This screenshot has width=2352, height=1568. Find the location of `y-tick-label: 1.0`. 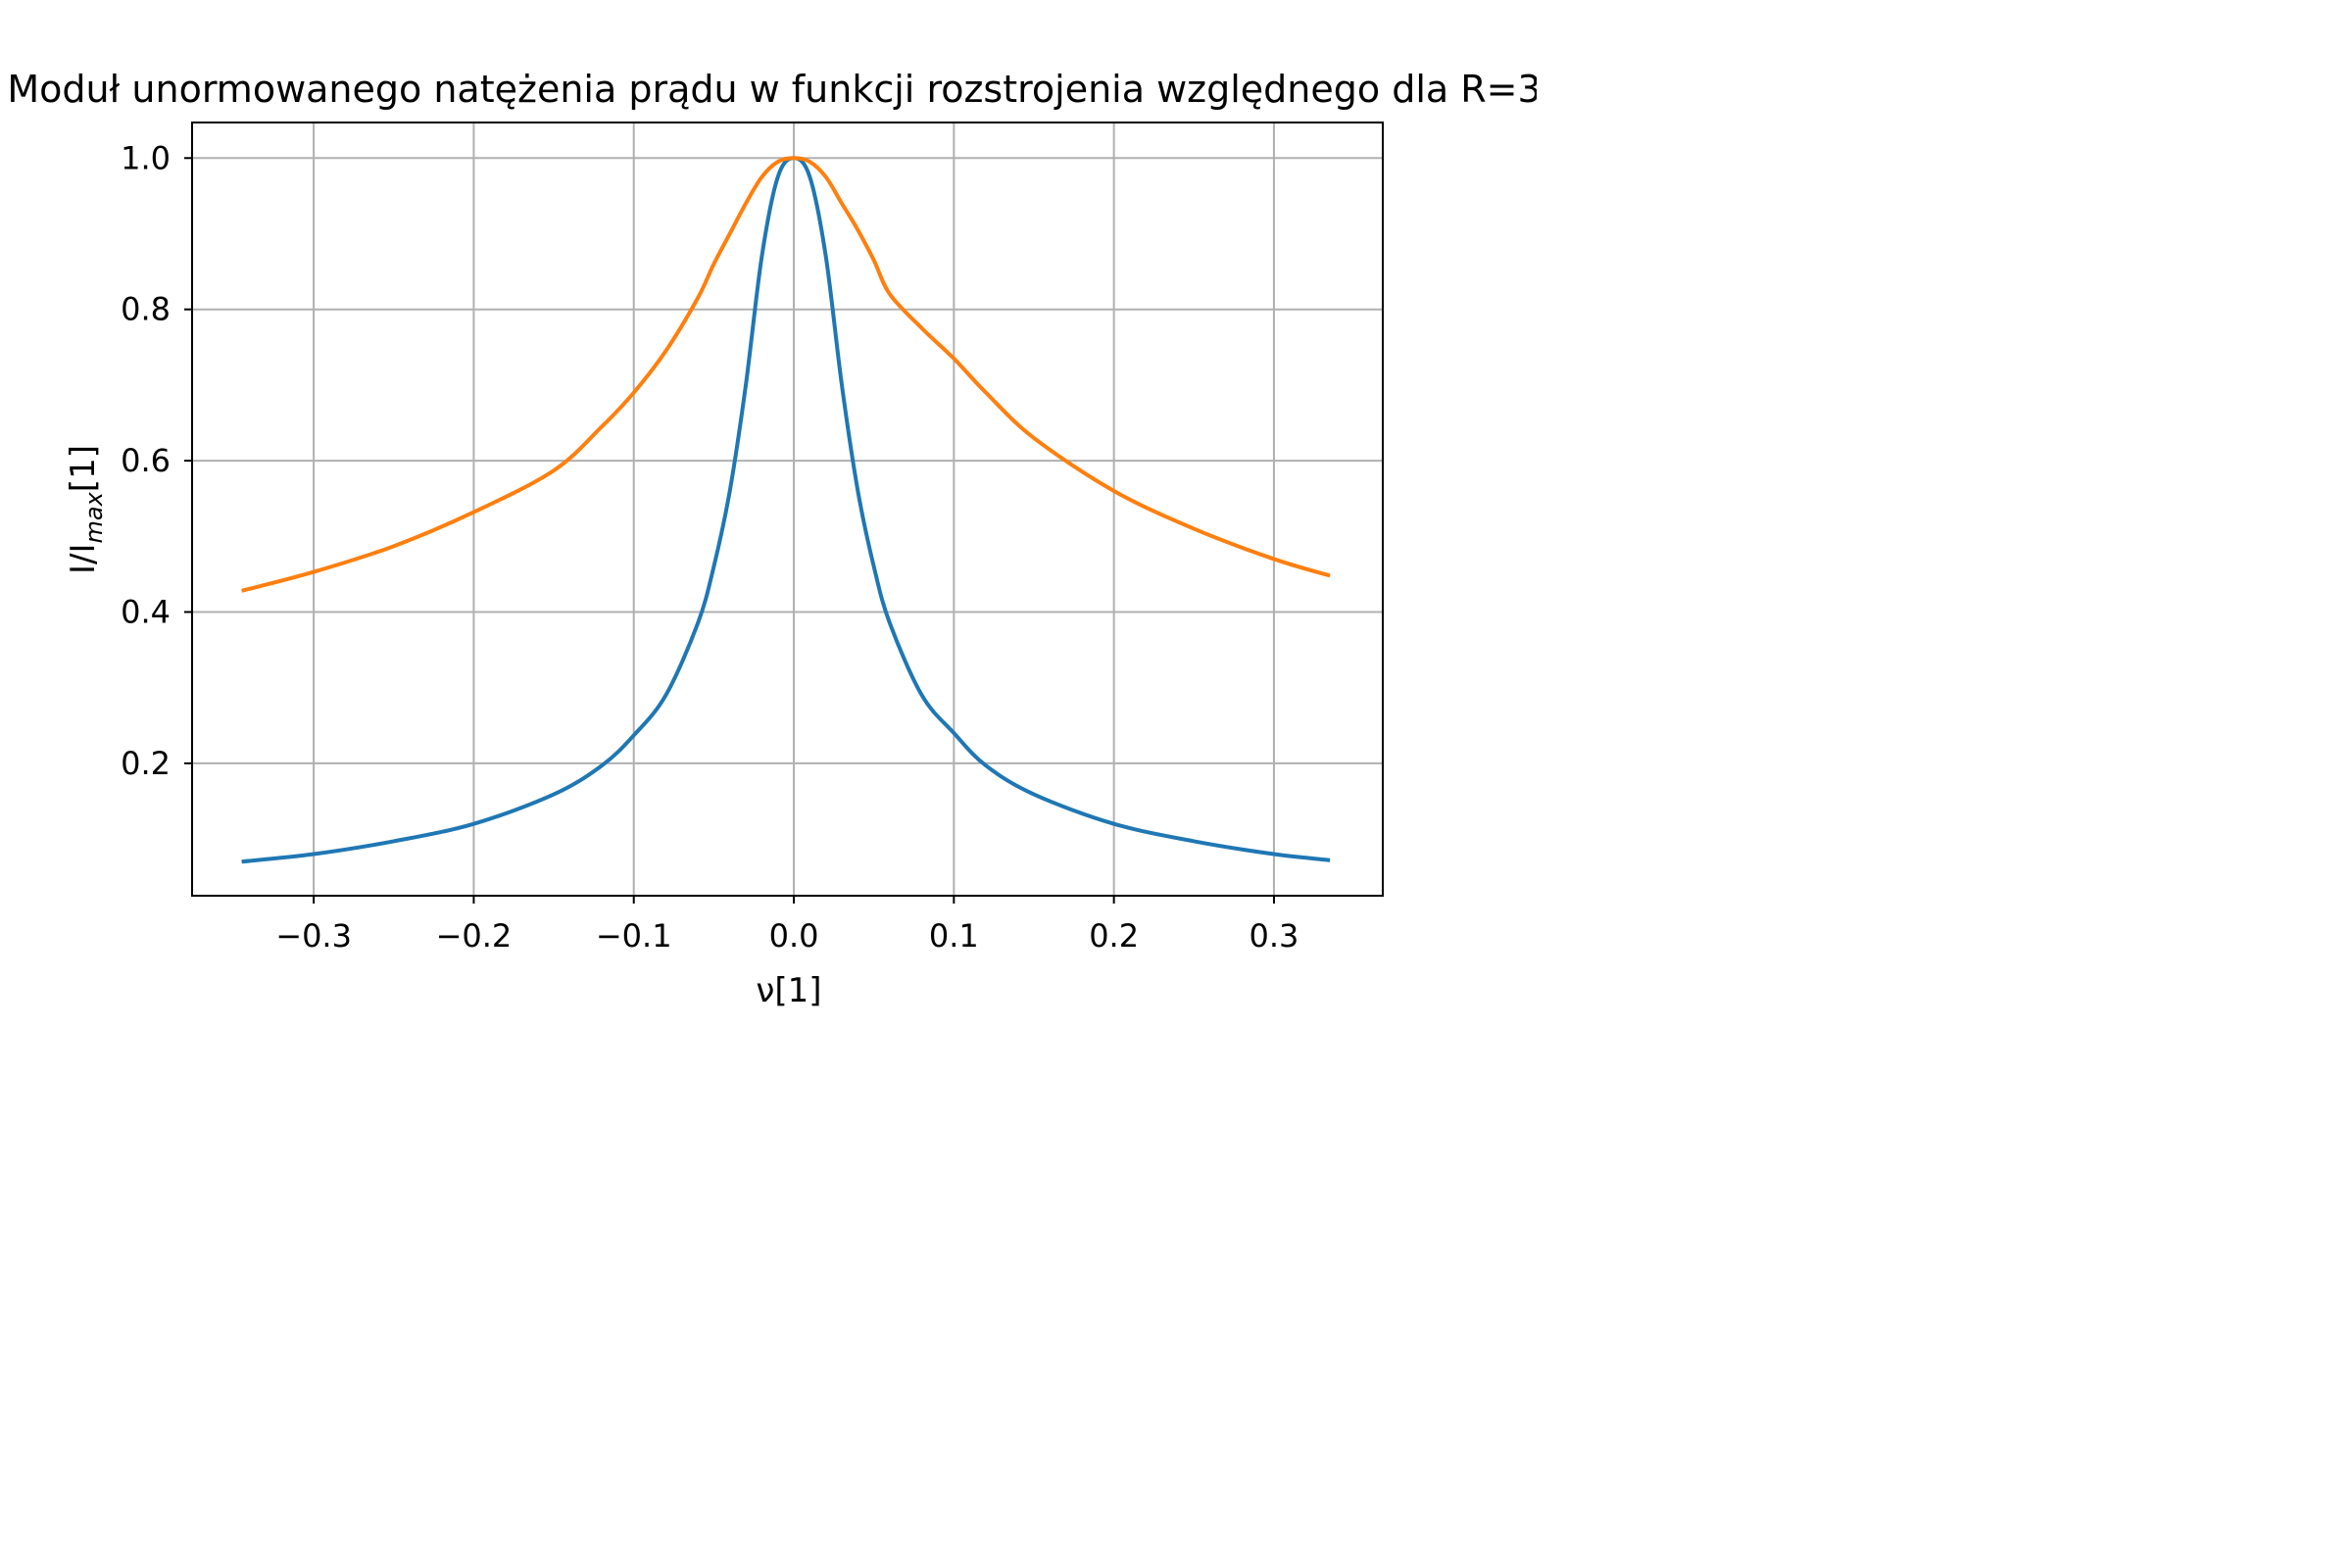

y-tick-label: 1.0 is located at coordinates (146, 157).